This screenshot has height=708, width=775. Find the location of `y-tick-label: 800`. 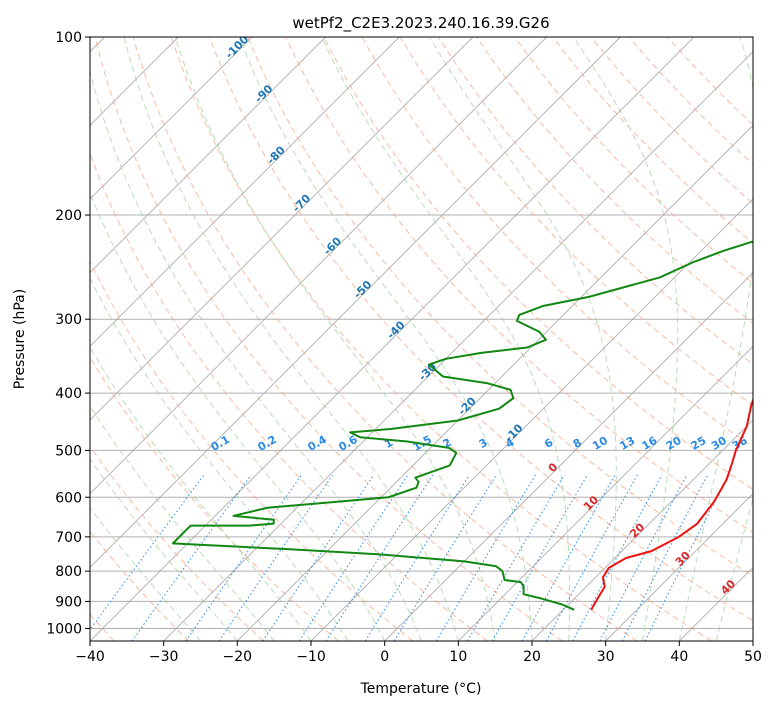

y-tick-label: 800 is located at coordinates (68, 572).